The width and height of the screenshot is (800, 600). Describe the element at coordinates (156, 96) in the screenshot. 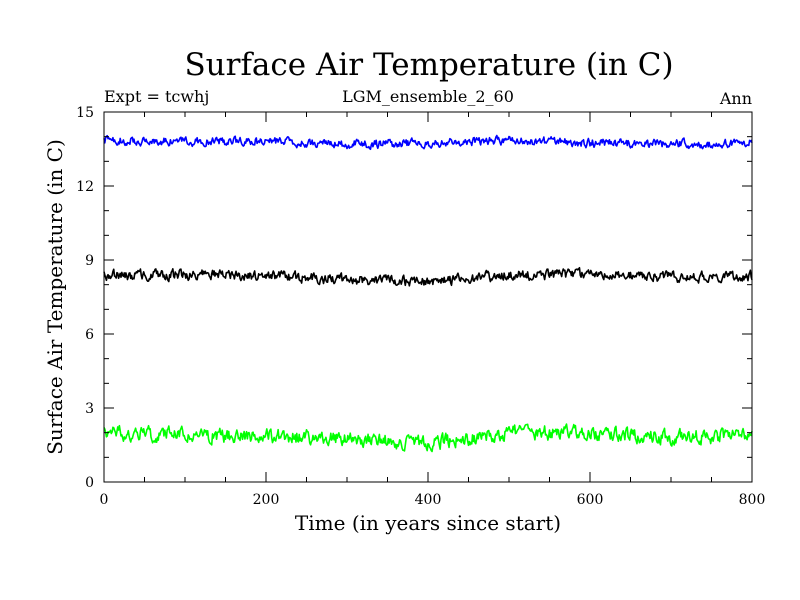

I see `experiment-label: Expt = tcwhj` at that location.